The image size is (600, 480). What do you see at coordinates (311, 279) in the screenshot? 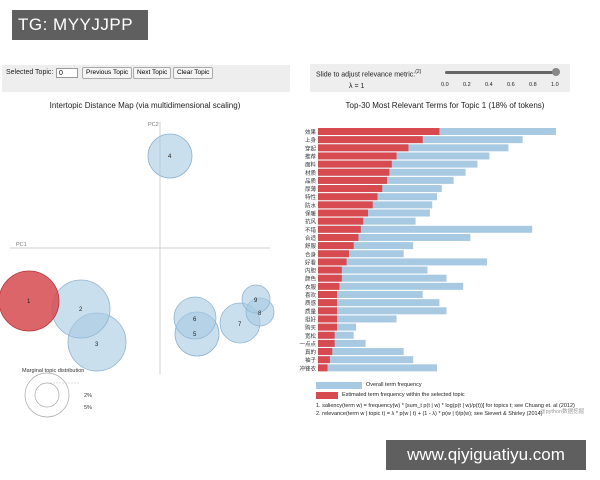
I see `term-label: 颜色` at bounding box center [311, 279].